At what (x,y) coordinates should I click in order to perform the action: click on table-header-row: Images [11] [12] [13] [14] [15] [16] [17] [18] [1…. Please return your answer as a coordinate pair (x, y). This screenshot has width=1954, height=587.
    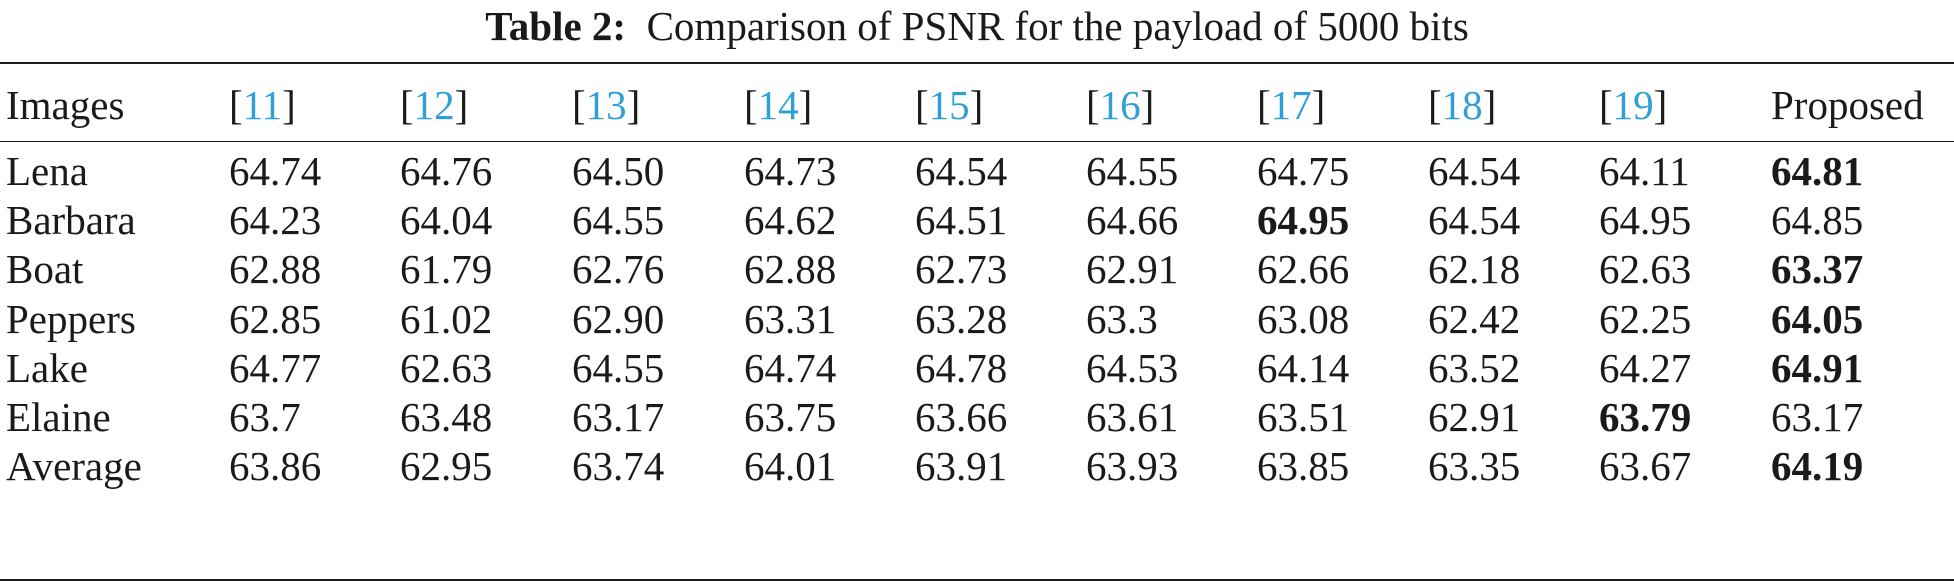
    Looking at the image, I should click on (977, 105).